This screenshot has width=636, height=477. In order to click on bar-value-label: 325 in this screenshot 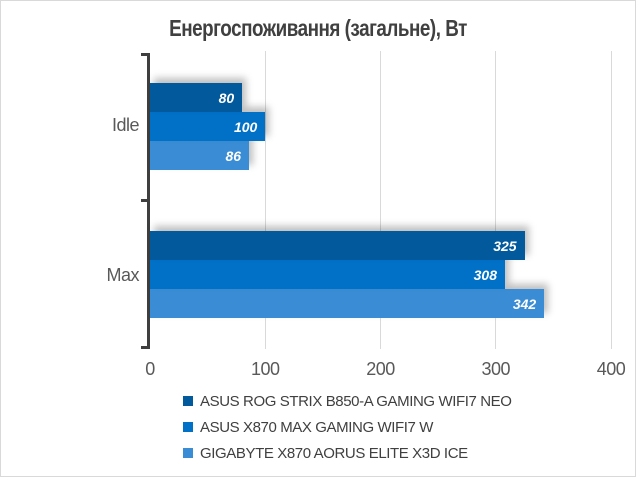, I will do `click(505, 245)`.